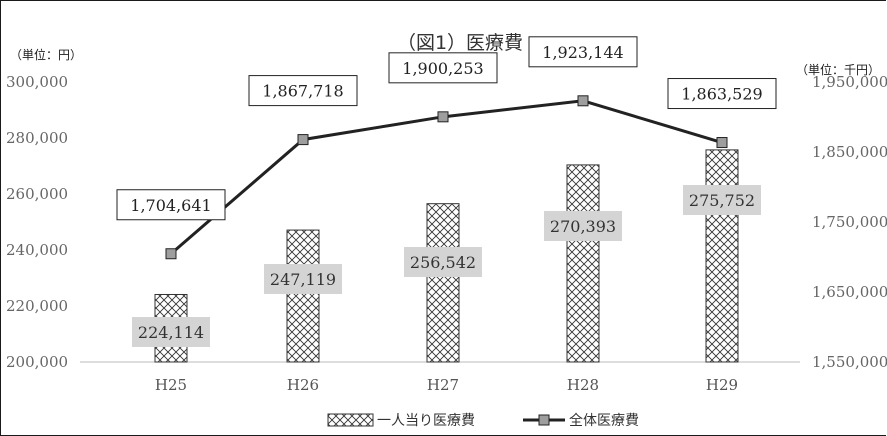 The image size is (887, 436). What do you see at coordinates (37, 306) in the screenshot?
I see `left-tick-label: 220,000` at bounding box center [37, 306].